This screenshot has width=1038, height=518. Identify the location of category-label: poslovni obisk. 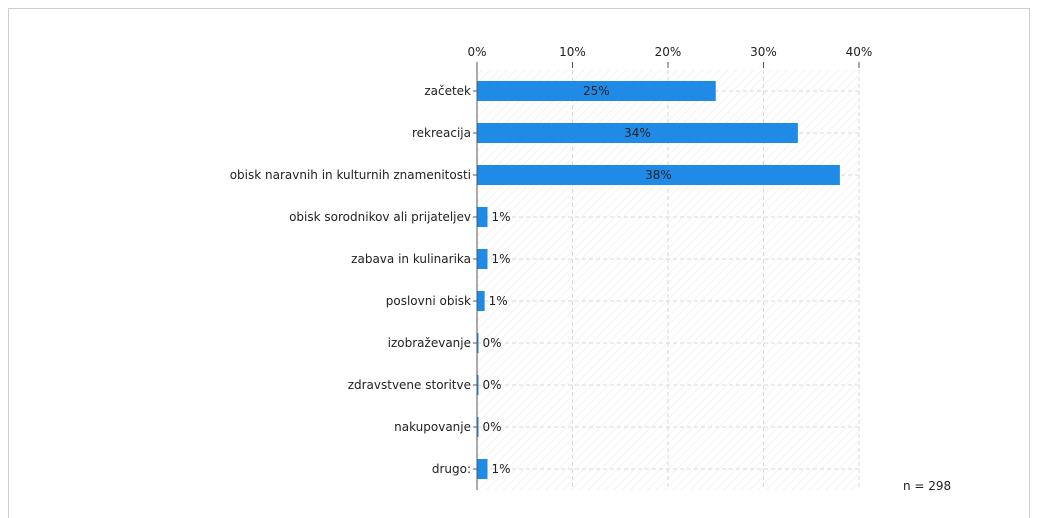
(428, 301).